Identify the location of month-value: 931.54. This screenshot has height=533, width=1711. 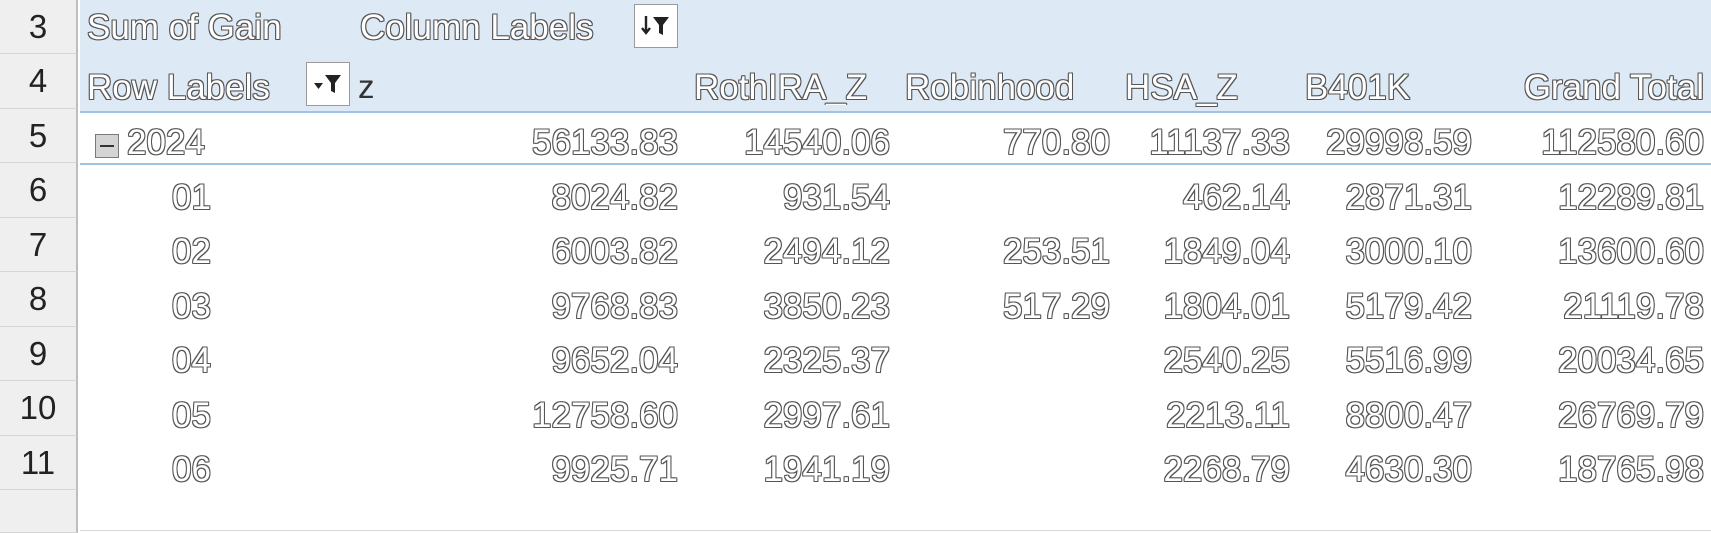
(836, 197).